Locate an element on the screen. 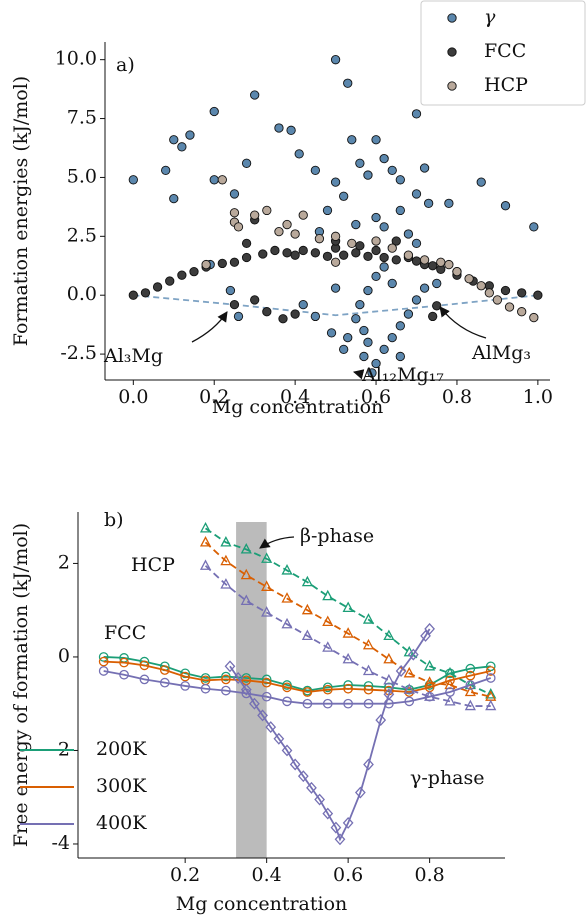 This screenshot has width=587, height=922. legend-label: 200K is located at coordinates (121, 749).